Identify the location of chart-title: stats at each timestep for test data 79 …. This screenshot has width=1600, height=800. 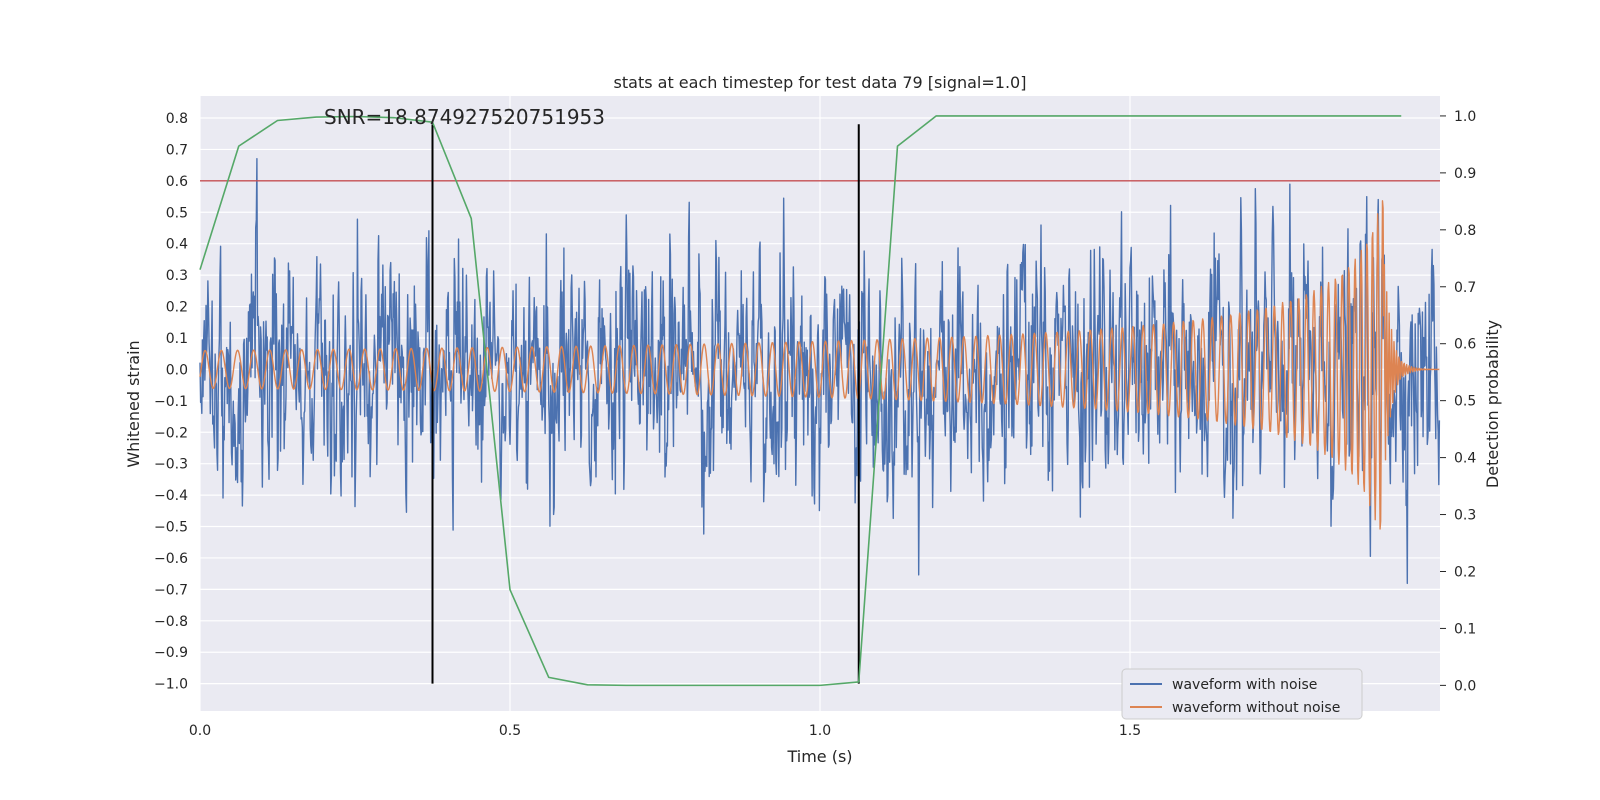
(820, 82).